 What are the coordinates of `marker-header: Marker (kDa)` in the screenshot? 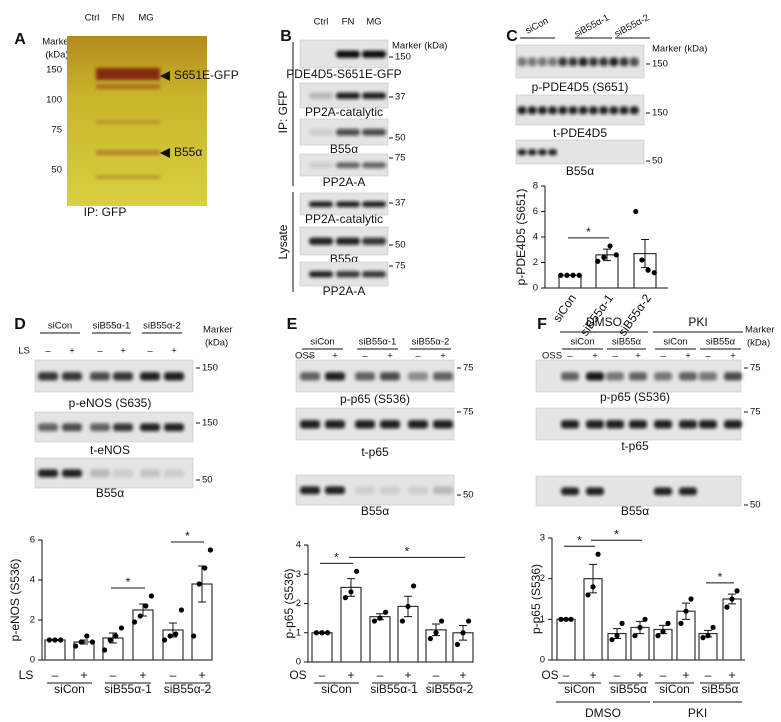 It's located at (419, 46).